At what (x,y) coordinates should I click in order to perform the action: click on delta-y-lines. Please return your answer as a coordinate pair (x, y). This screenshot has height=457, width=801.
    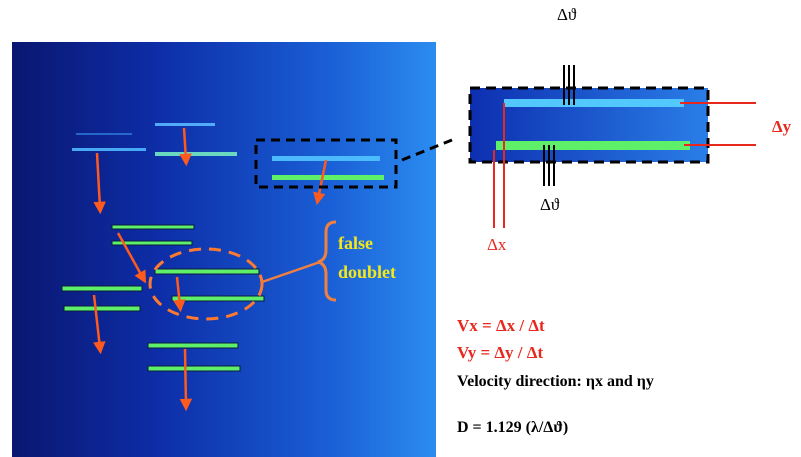
    Looking at the image, I should click on (718, 124).